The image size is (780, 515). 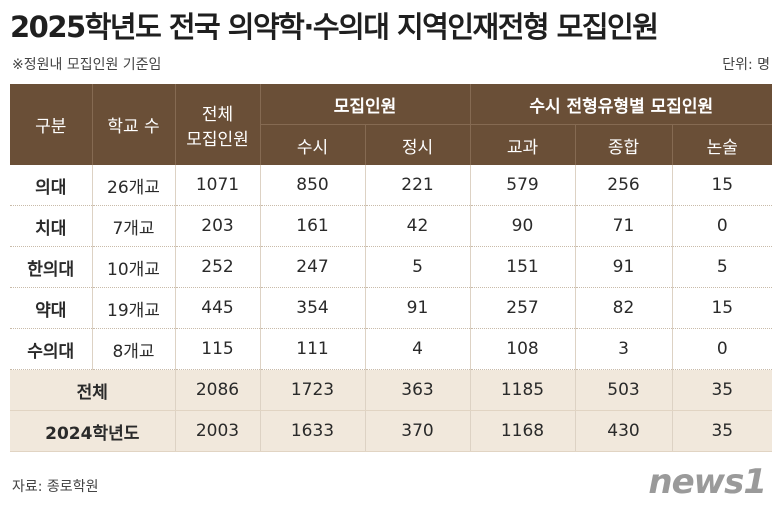 What do you see at coordinates (417, 431) in the screenshot?
I see `cell: 370` at bounding box center [417, 431].